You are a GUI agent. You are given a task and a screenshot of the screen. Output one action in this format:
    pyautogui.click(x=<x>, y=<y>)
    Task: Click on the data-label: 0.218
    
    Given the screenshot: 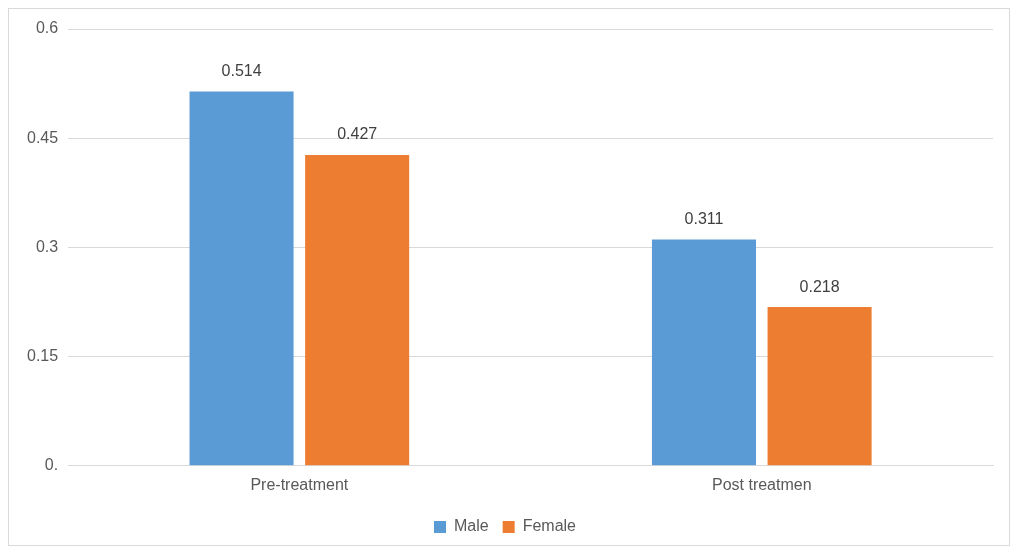 What is the action you would take?
    pyautogui.click(x=819, y=286)
    